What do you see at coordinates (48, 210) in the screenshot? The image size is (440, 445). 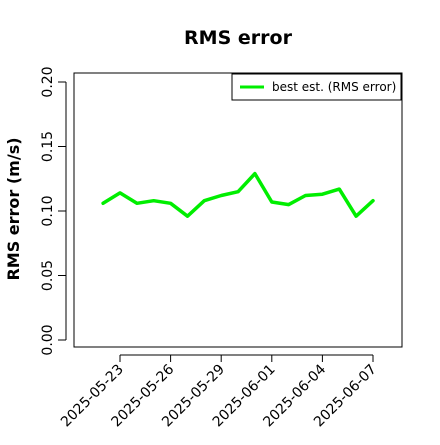 I see `y-tick-label: 0.10` at bounding box center [48, 210].